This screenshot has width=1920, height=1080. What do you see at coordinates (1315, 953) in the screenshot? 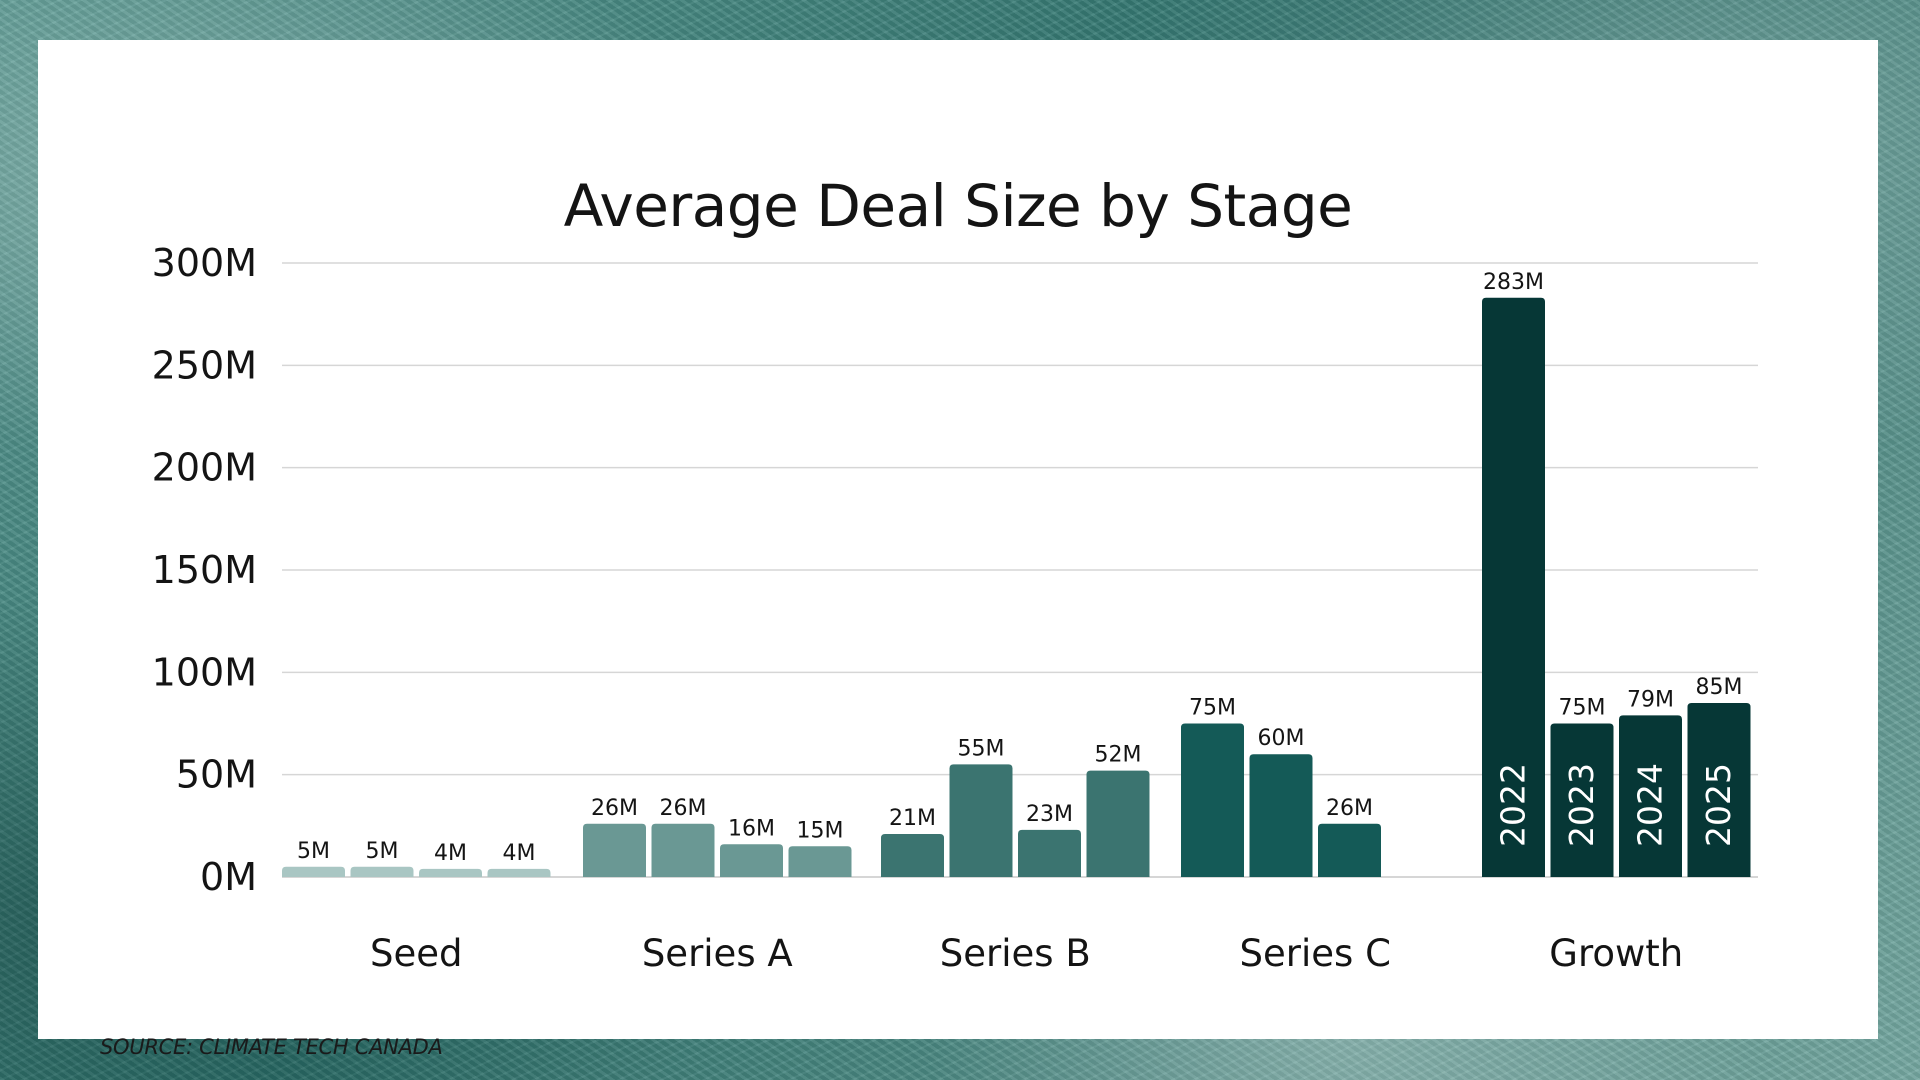
I see `category-label: Series C` at bounding box center [1315, 953].